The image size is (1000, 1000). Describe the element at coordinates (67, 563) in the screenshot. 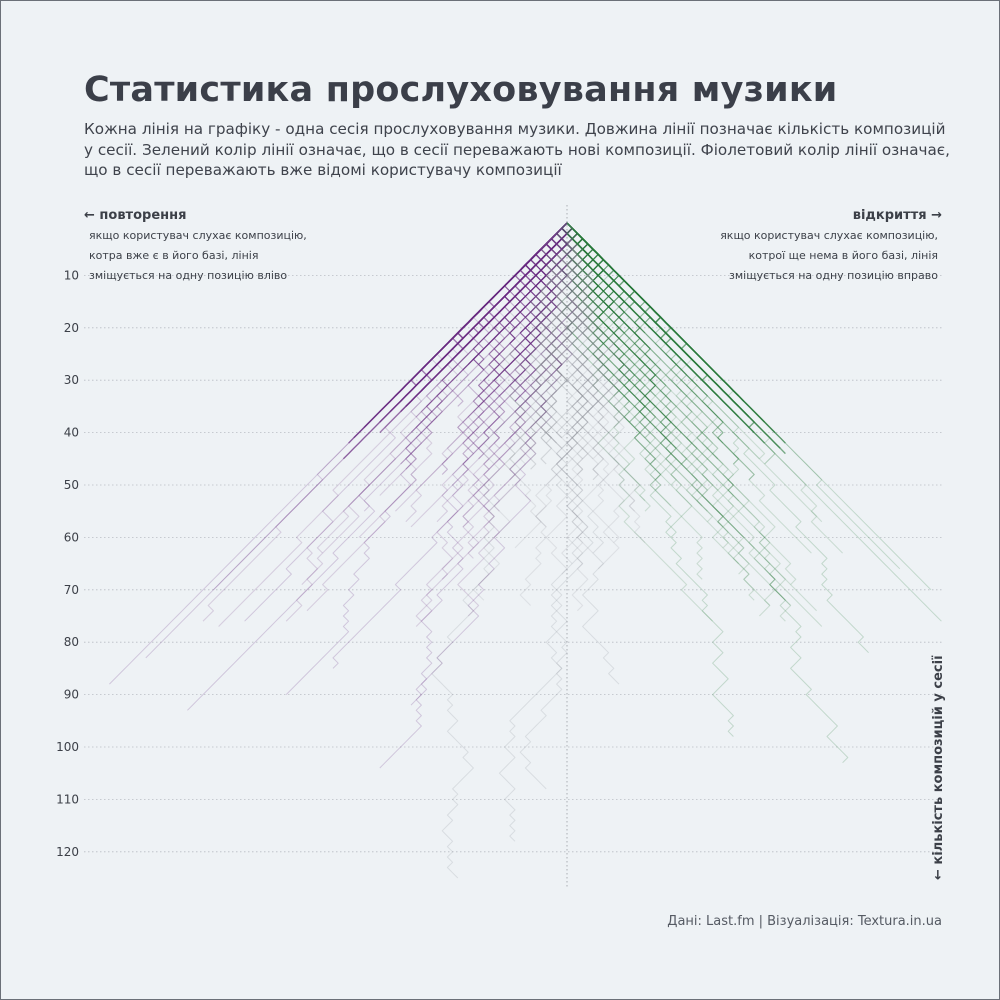

I see `y-axis-ticks: 10 20 30 40 50 60 70 80 90 100 110 120` at that location.